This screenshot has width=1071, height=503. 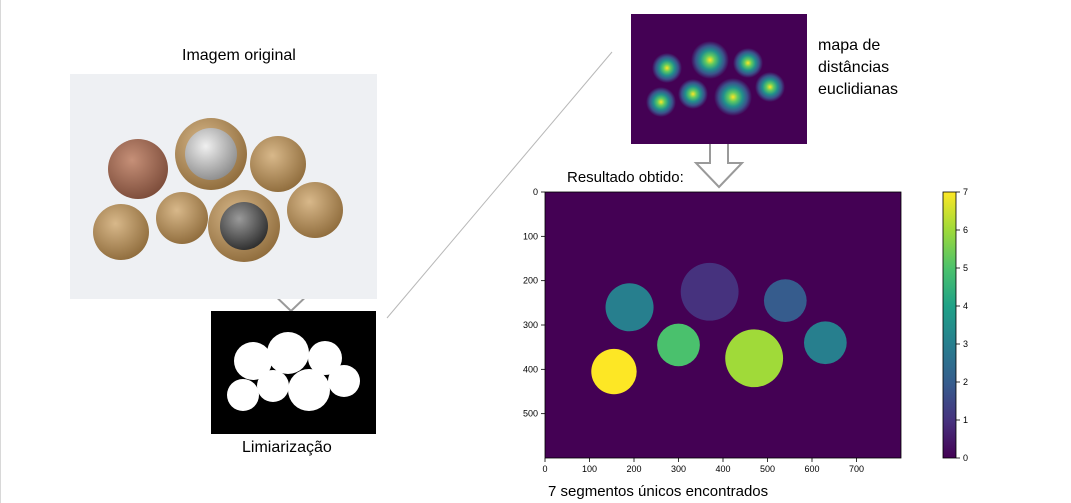 I want to click on colorbar-tick-label: 2, so click(x=965, y=382).